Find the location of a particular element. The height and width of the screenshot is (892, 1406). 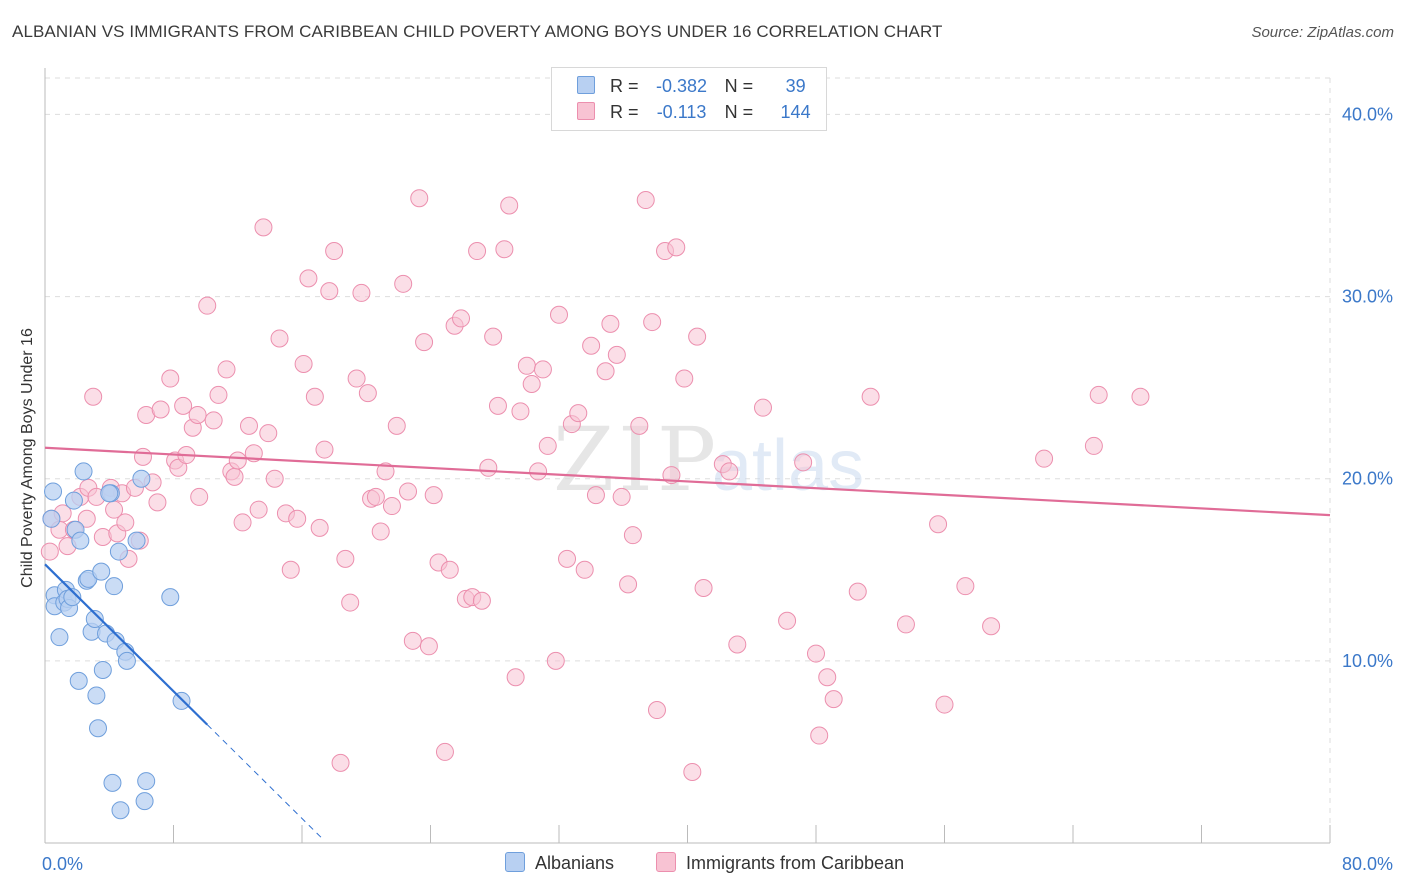

legend-item-caribbean: Immigrants from Caribbean is located at coordinates (780, 863).